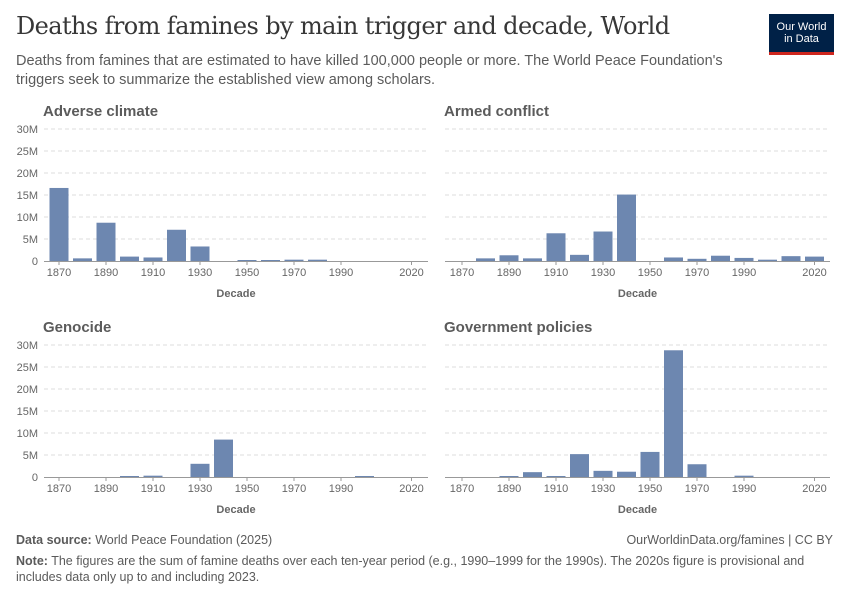 The height and width of the screenshot is (600, 850). What do you see at coordinates (54, 540) in the screenshot?
I see `source-label: Data source:` at bounding box center [54, 540].